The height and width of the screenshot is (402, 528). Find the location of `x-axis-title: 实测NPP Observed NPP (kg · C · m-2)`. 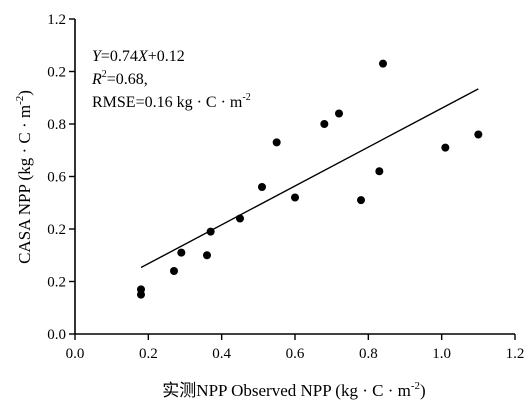

x-axis-title: 实测NPP Observed NPP (kg · C · m-2) is located at coordinates (293, 390).